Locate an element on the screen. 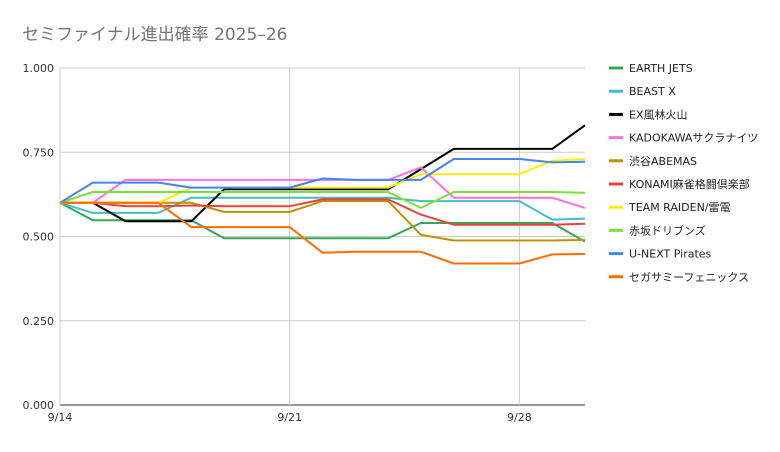 The image size is (780, 452). legend-entry: 渋谷ABEMAS is located at coordinates (663, 161).